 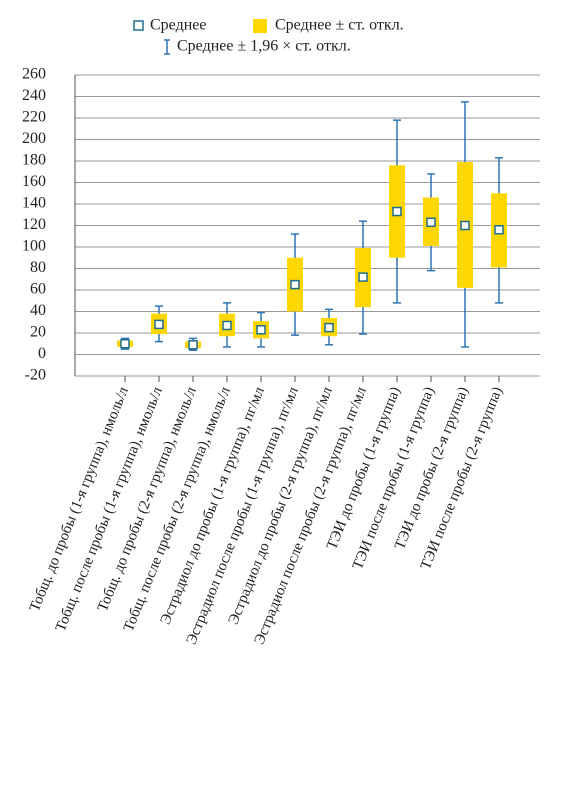 What do you see at coordinates (38, 267) in the screenshot?
I see `y-tick-label: 80` at bounding box center [38, 267].